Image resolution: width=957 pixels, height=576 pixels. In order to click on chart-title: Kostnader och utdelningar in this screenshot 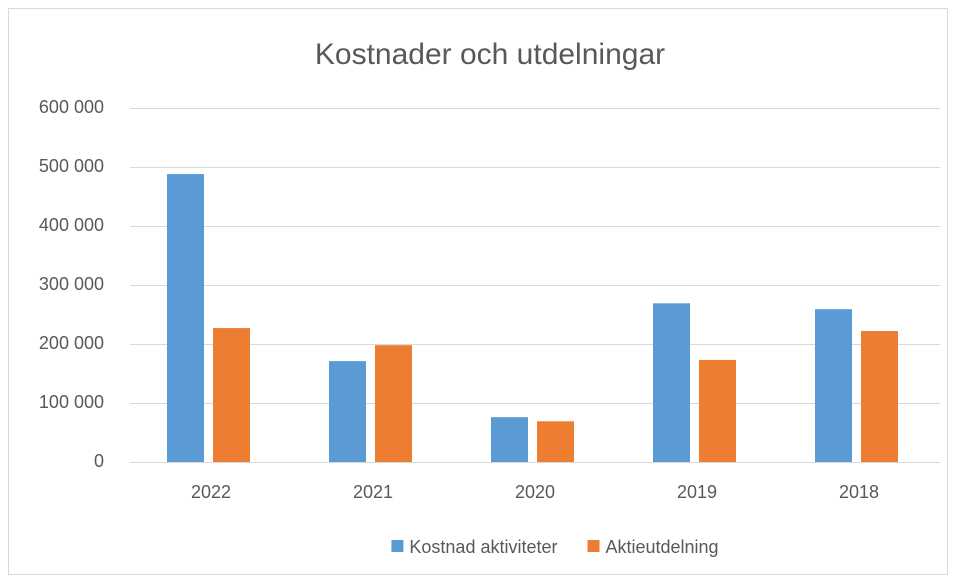, I will do `click(490, 54)`.